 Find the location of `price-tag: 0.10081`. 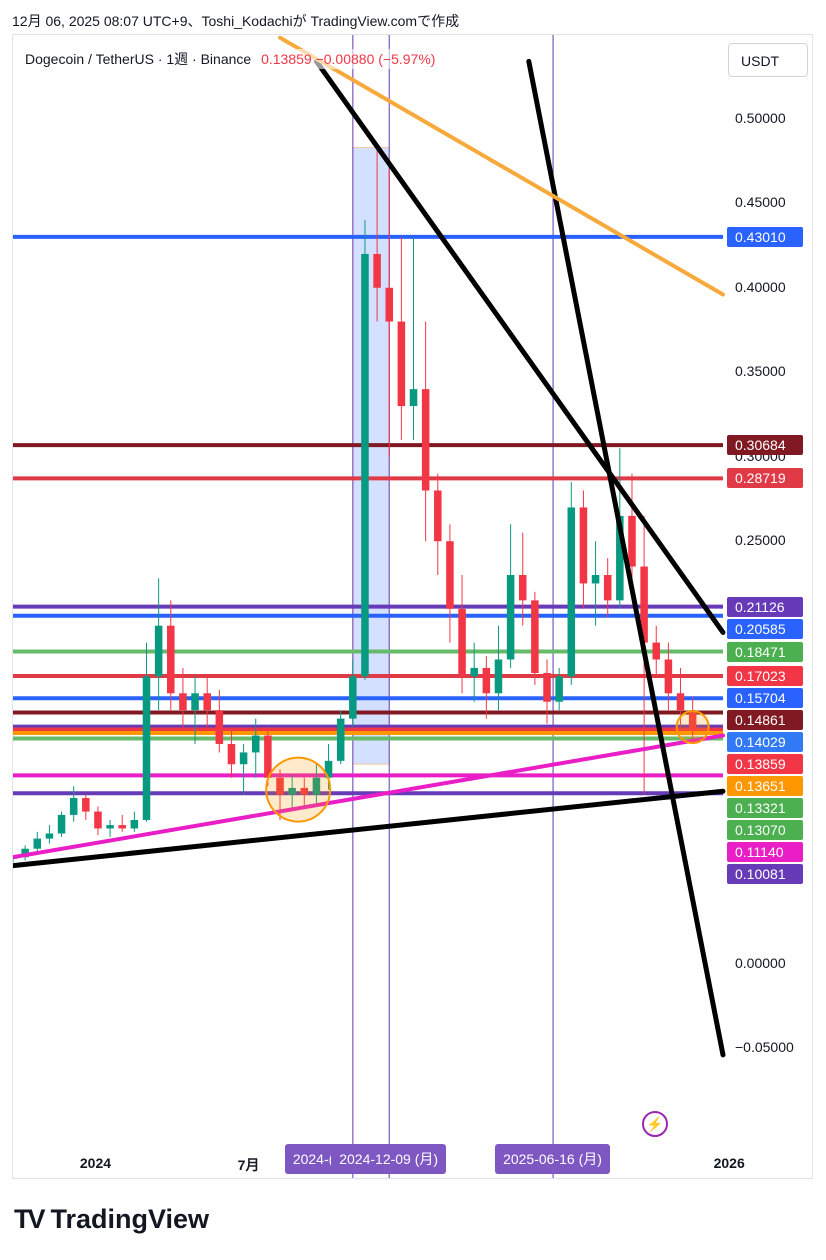

price-tag: 0.10081 is located at coordinates (765, 874).